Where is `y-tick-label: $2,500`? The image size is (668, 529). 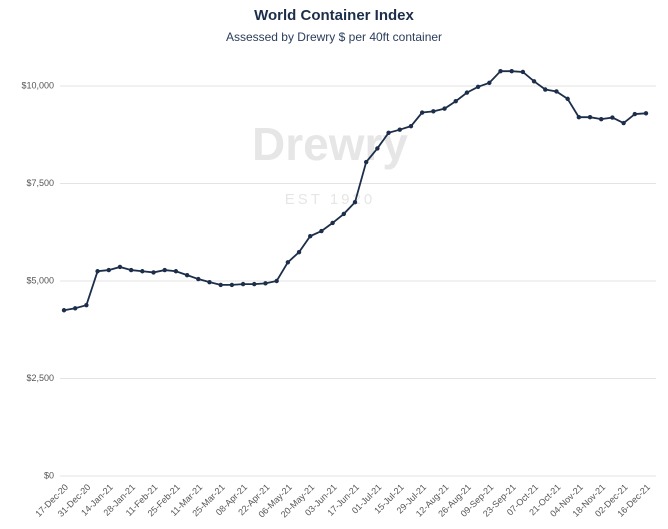 y-tick-label: $2,500 is located at coordinates (40, 378).